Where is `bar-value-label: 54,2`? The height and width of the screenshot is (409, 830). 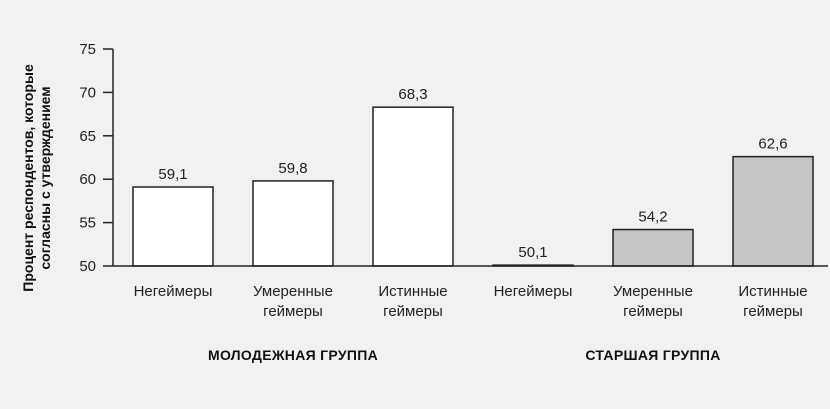
bar-value-label: 54,2 is located at coordinates (652, 217).